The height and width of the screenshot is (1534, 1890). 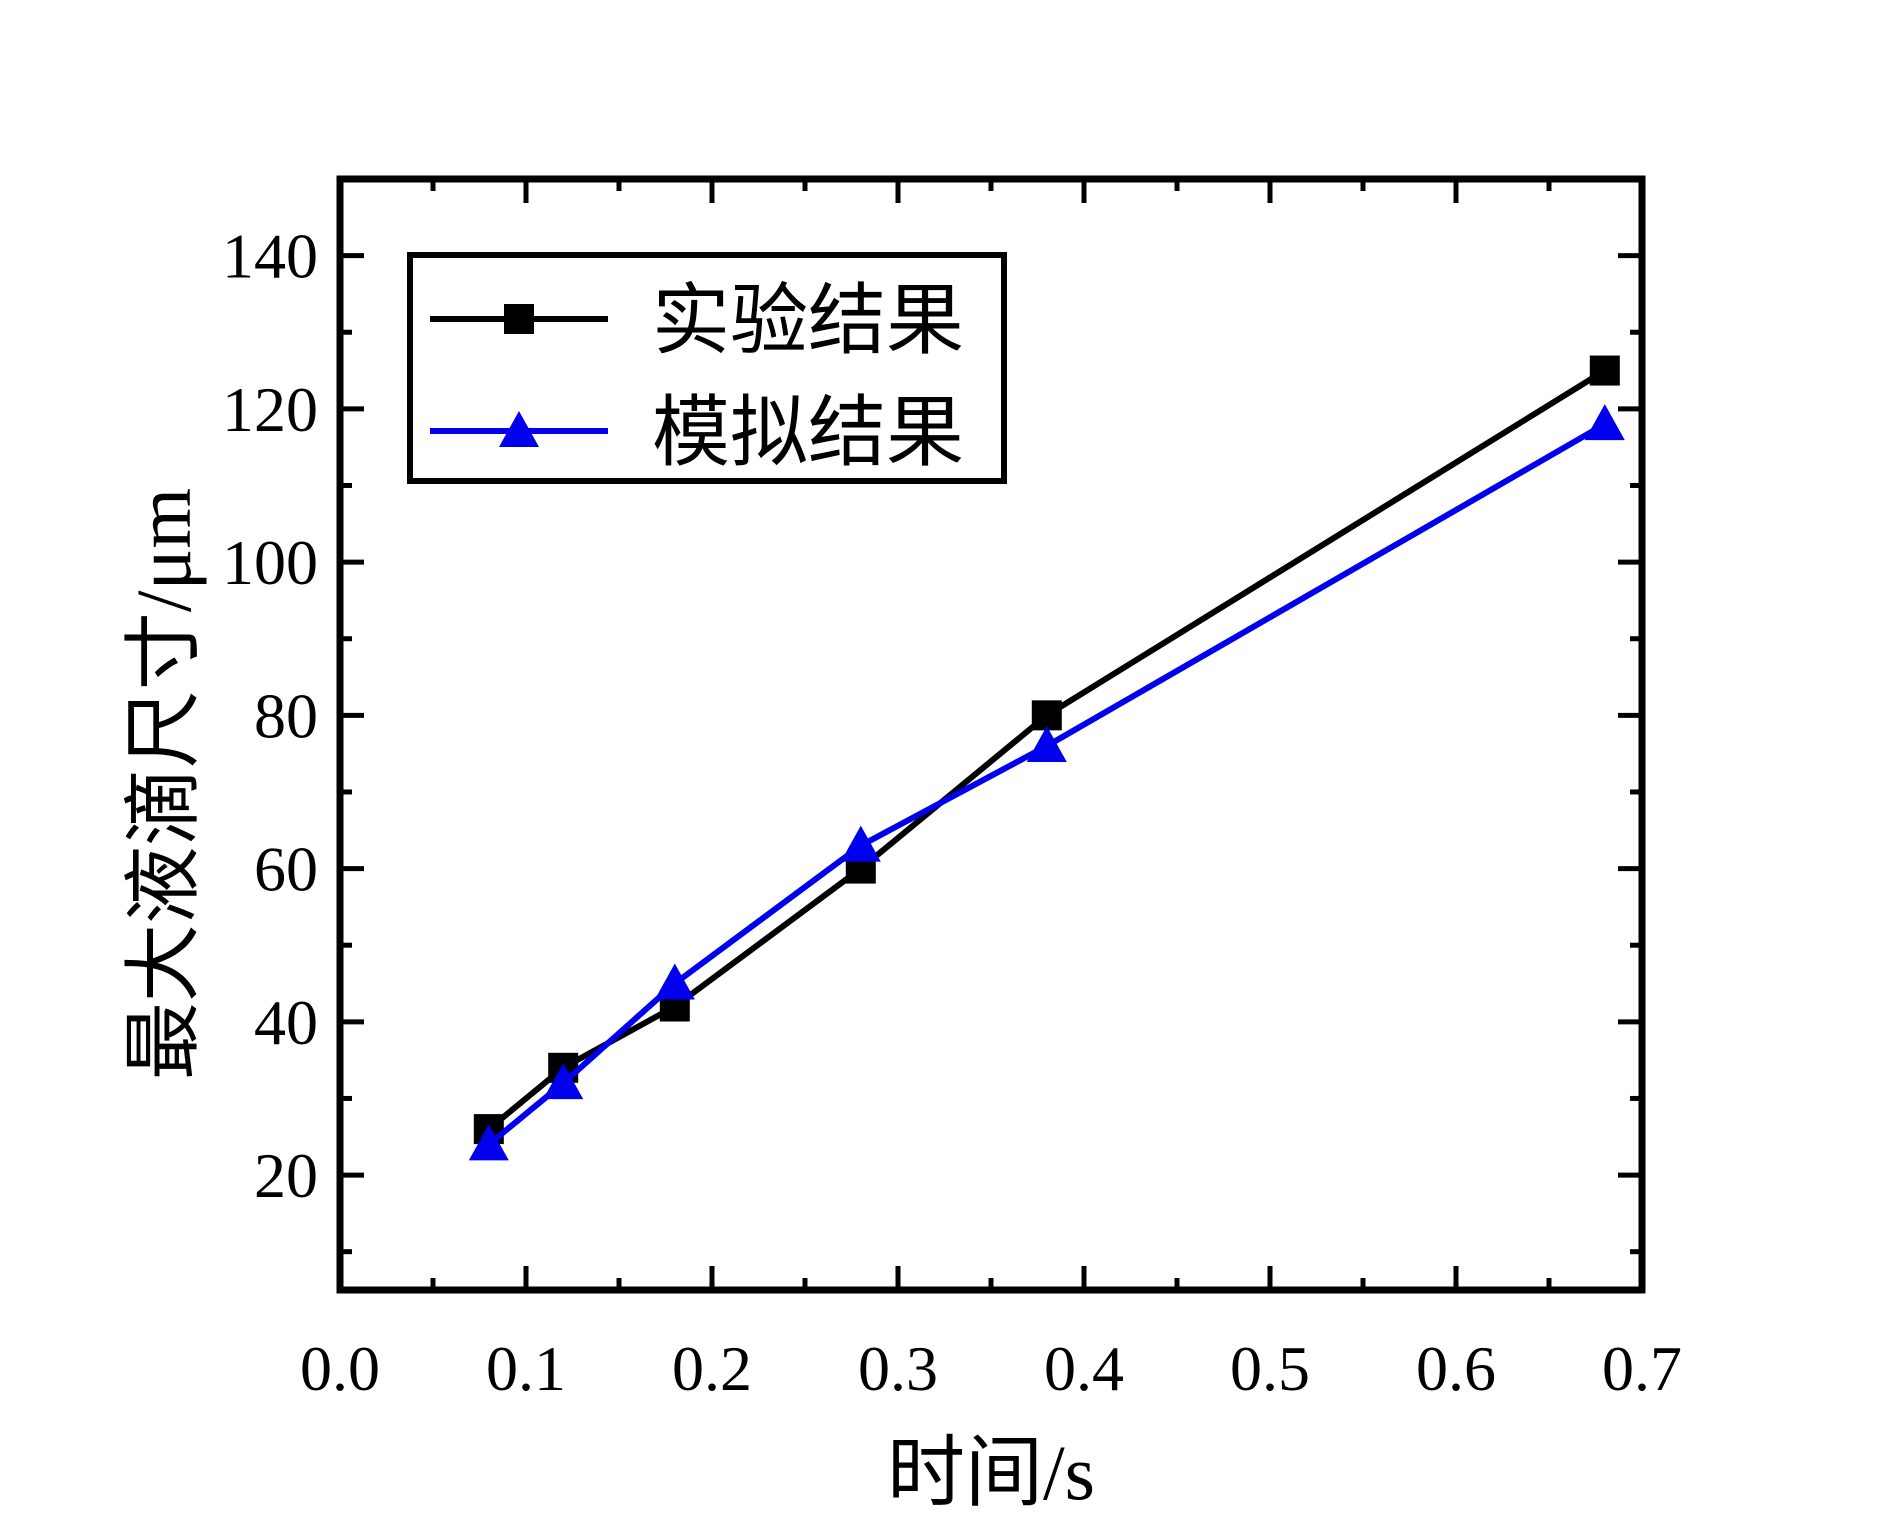 I want to click on y-axis-title: 最大液滴尺寸/μm, so click(x=163, y=784).